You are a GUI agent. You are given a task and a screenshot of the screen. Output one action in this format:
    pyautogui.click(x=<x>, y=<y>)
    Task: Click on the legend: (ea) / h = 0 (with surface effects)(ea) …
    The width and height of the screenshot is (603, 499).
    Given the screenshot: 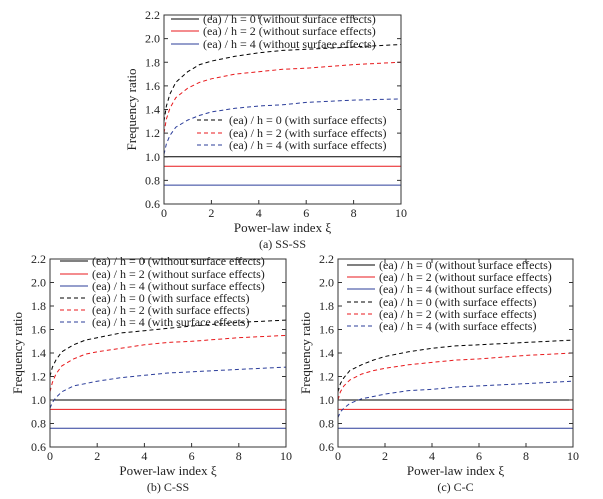 What is the action you would take?
    pyautogui.click(x=291, y=132)
    